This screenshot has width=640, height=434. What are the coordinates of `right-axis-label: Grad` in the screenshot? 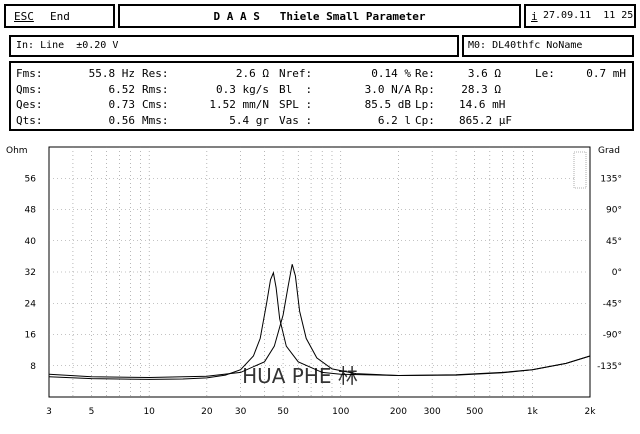 It's located at (609, 151).